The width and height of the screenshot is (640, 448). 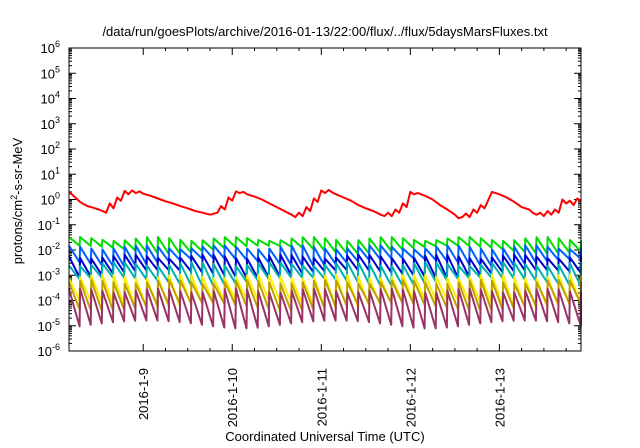 What do you see at coordinates (232, 397) in the screenshot?
I see `x-tick-label: 2016-1-10` at bounding box center [232, 397].